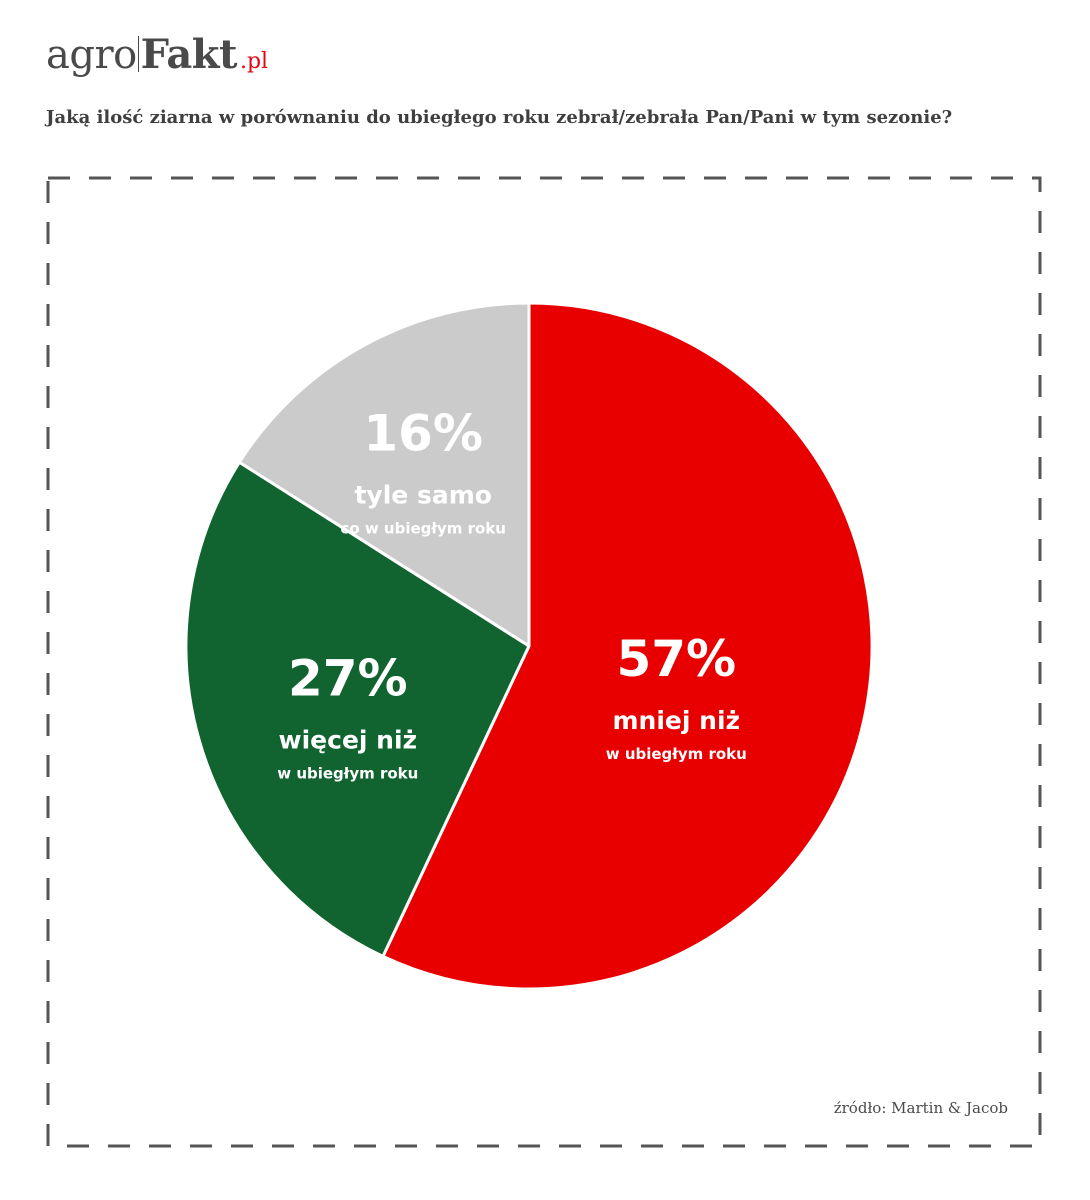 The height and width of the screenshot is (1200, 1090). I want to click on brand-logo: agro Fakt .pl, so click(157, 55).